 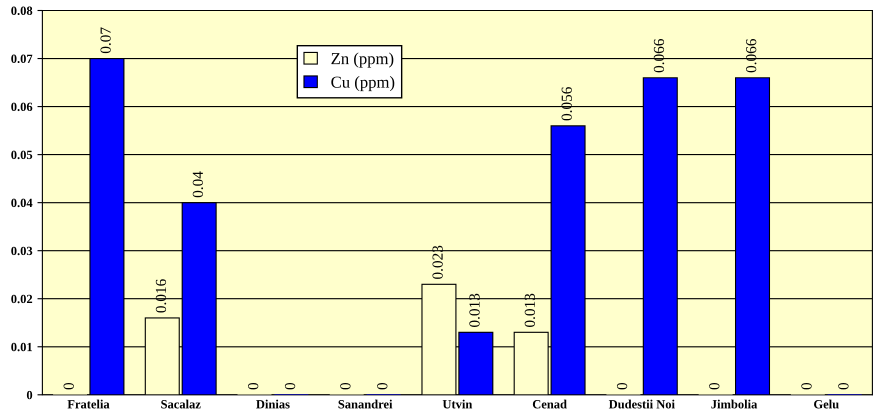 What do you see at coordinates (734, 404) in the screenshot?
I see `x-tick-label: Jimbolia` at bounding box center [734, 404].